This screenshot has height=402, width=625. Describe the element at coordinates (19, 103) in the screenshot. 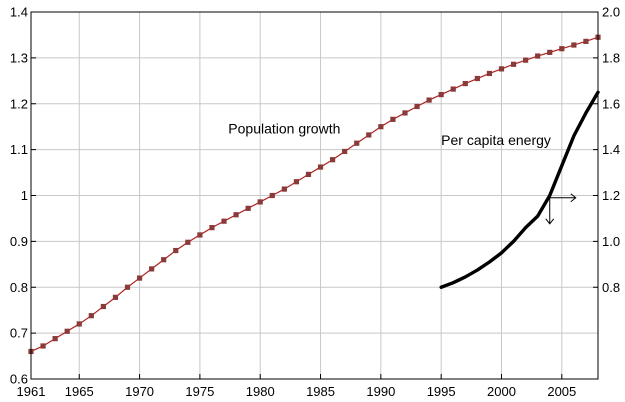

I see `y-left-tick-label: 1.2` at that location.